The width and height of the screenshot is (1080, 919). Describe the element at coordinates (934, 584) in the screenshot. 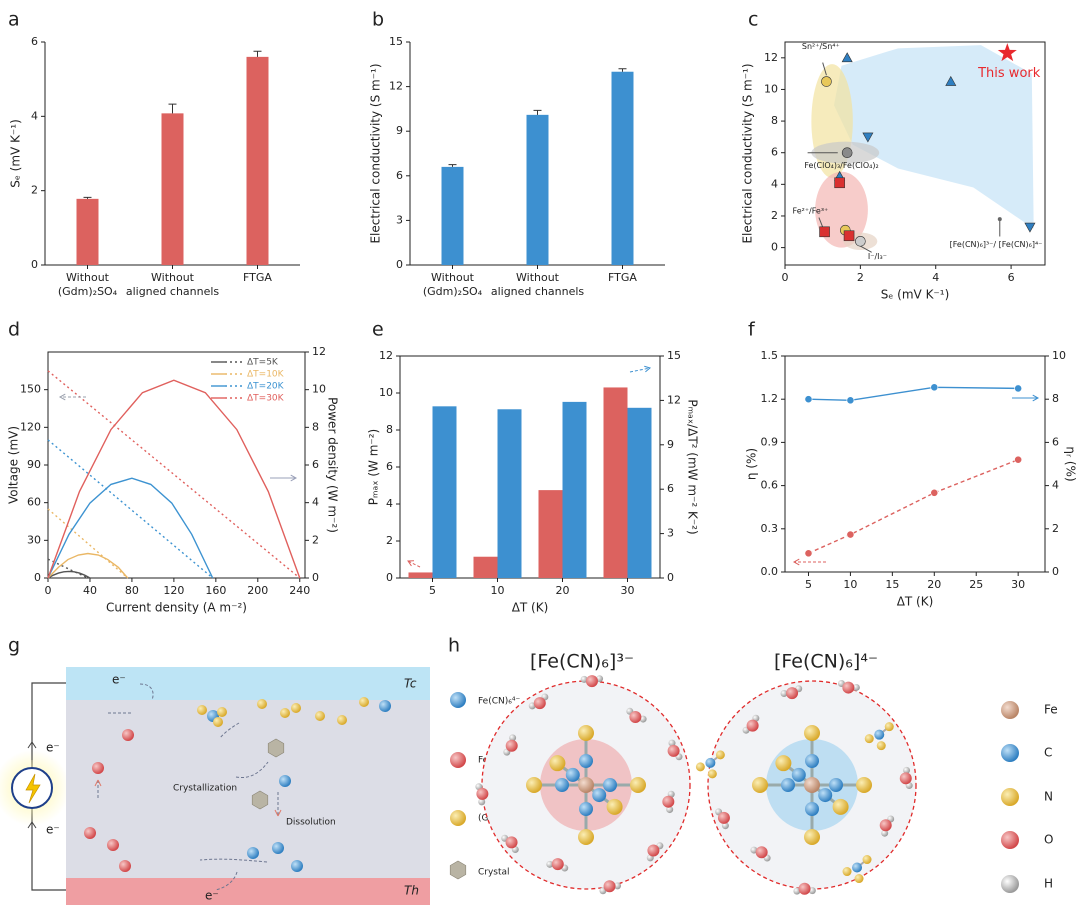

I see `x-tick-label: 20` at that location.